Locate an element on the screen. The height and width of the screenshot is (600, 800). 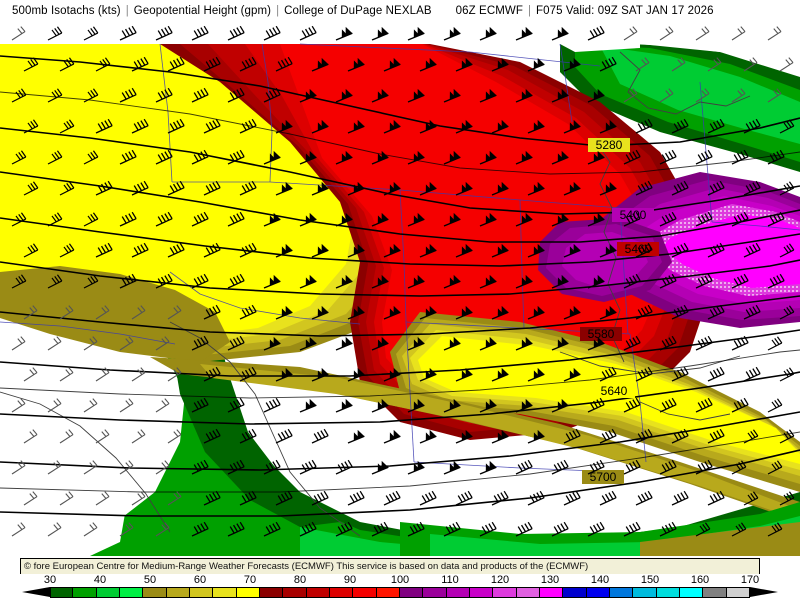
colorbar-tick-label: 30 is located at coordinates (50, 580).